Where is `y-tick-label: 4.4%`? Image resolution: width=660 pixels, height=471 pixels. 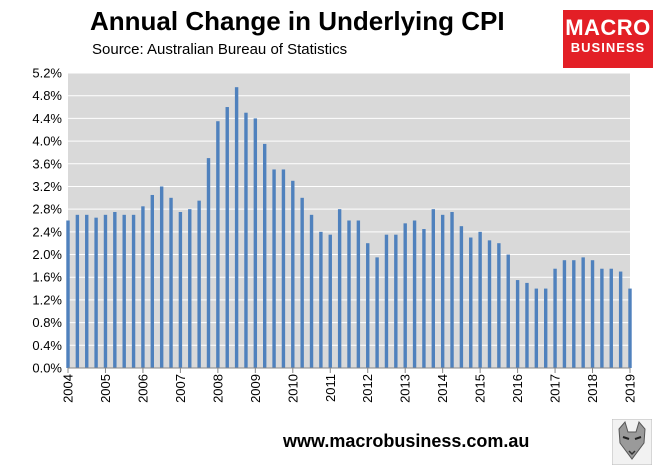 y-tick-label: 4.4% is located at coordinates (47, 118).